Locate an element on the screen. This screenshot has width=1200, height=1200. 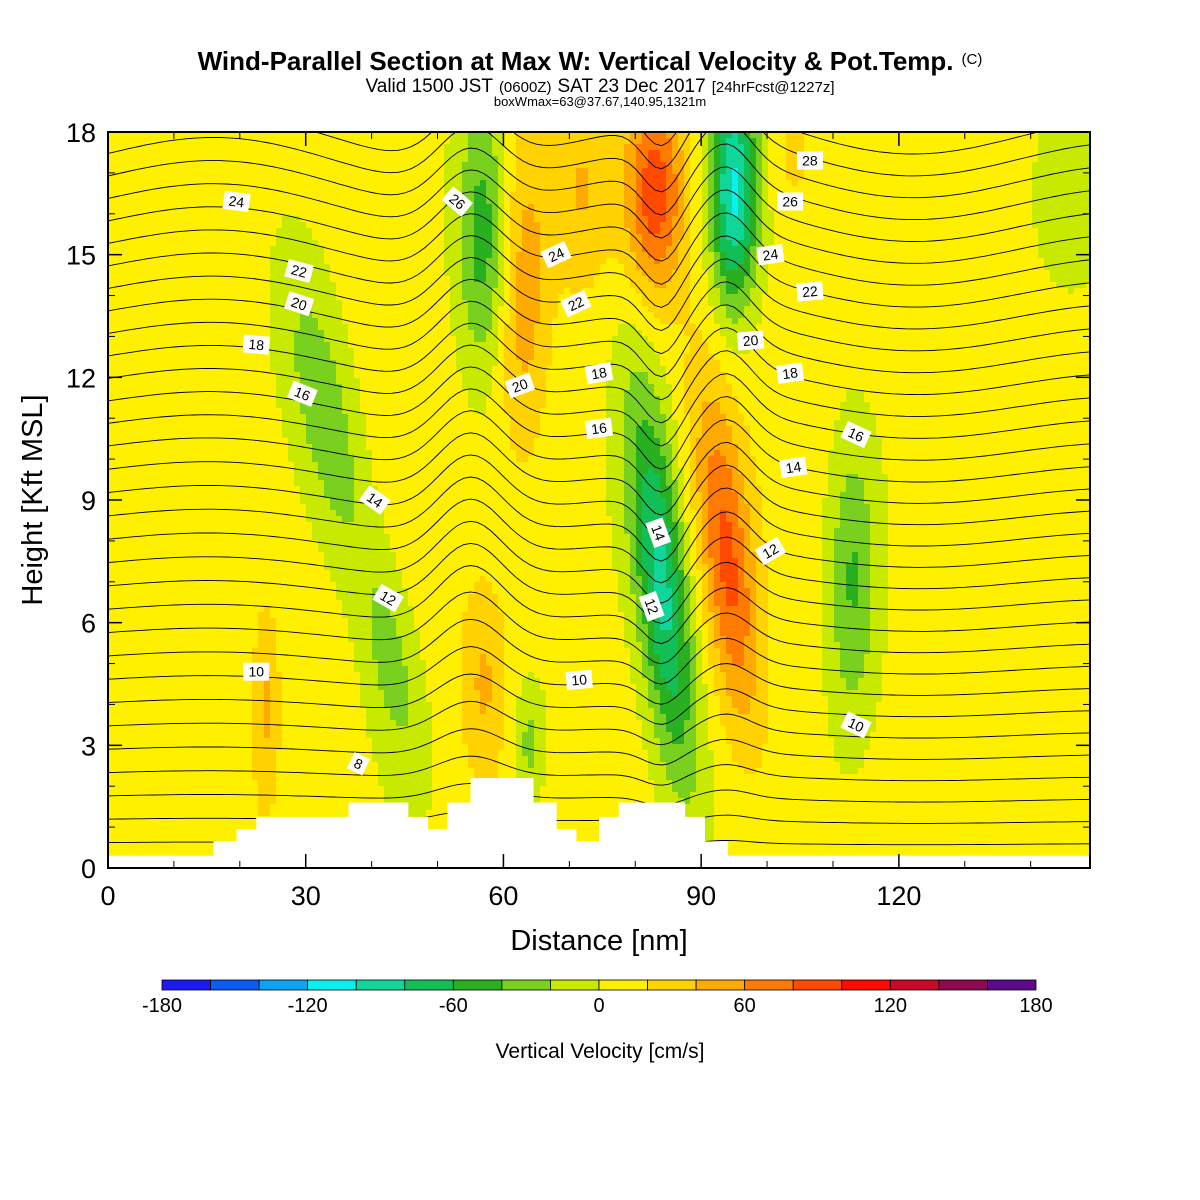
theta-label-text: 22 is located at coordinates (299, 271).